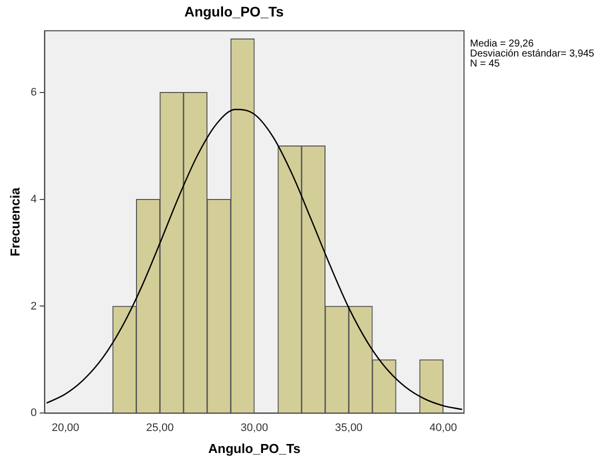 This screenshot has height=463, width=600. Describe the element at coordinates (33, 92) in the screenshot. I see `y-tick-label: 6` at that location.